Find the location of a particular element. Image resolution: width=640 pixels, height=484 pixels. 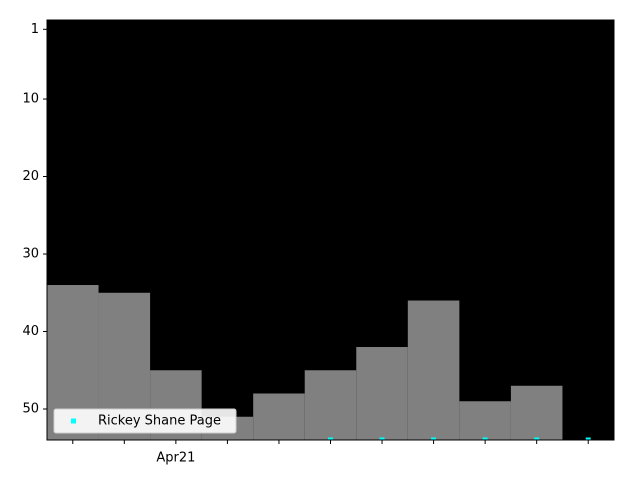

legend: Rickey Shane Page is located at coordinates (145, 421).